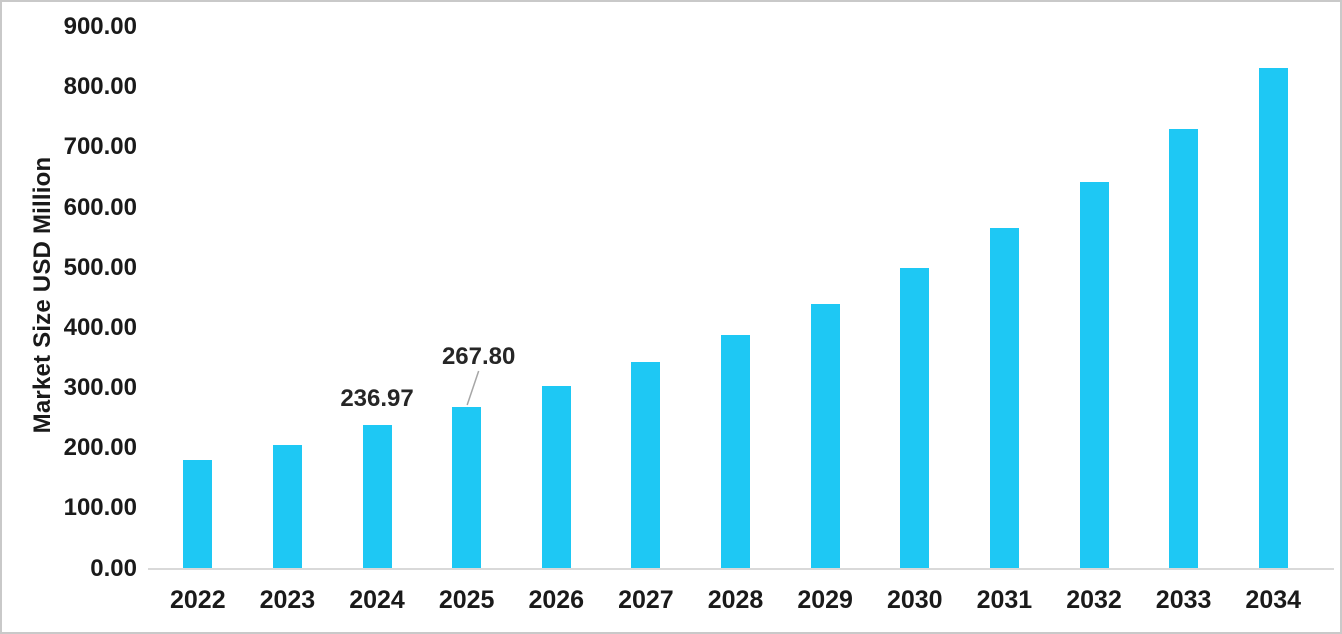  I want to click on bar-2024, so click(377, 496).